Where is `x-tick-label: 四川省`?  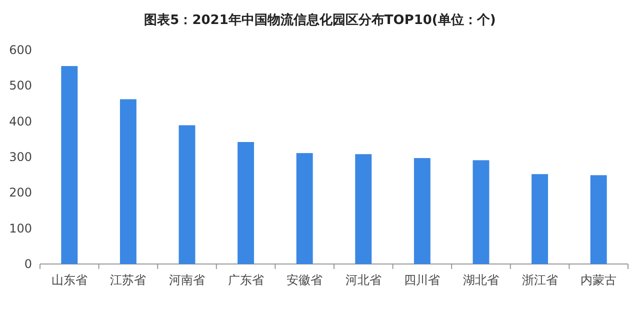 x-tick-label: 四川省 is located at coordinates (422, 280).